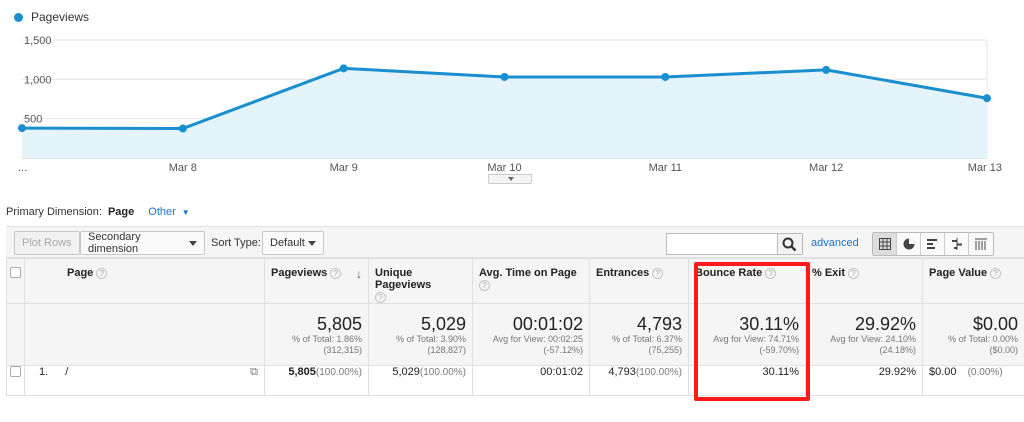  I want to click on total-page-value: $0.00 % of Total: 0.00% ($0.00), so click(973, 334).